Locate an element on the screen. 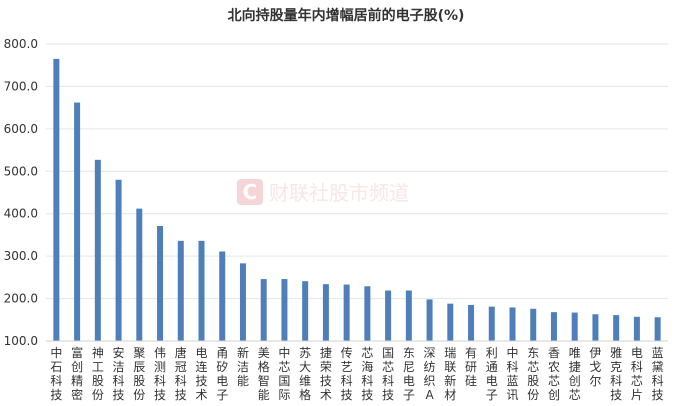 This screenshot has height=406, width=692. x-tick-label: 捷荣技术 is located at coordinates (326, 374).